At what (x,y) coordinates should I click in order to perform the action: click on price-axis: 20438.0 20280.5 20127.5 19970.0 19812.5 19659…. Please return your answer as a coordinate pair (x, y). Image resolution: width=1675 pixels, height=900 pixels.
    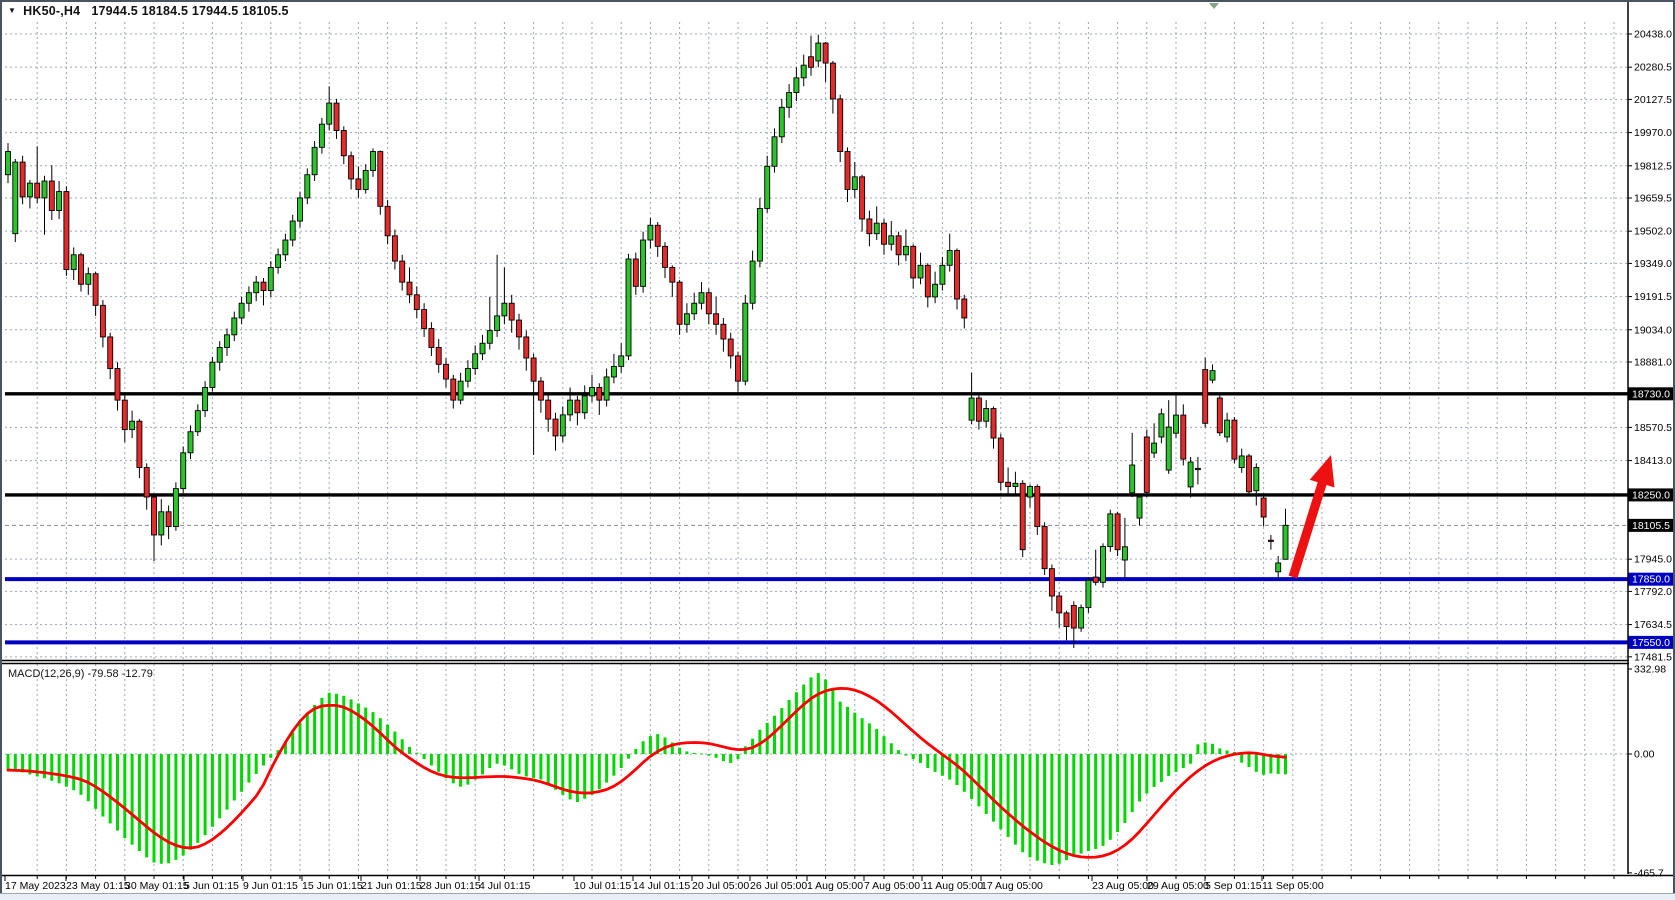
    Looking at the image, I should click on (1650, 440).